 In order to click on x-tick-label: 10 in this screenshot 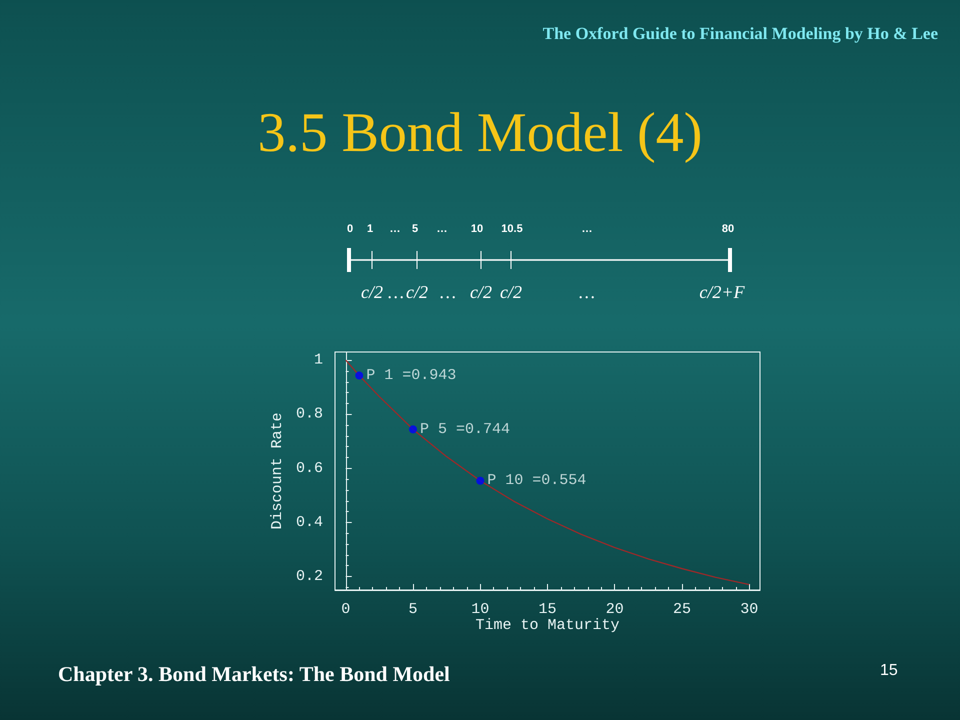, I will do `click(480, 609)`.